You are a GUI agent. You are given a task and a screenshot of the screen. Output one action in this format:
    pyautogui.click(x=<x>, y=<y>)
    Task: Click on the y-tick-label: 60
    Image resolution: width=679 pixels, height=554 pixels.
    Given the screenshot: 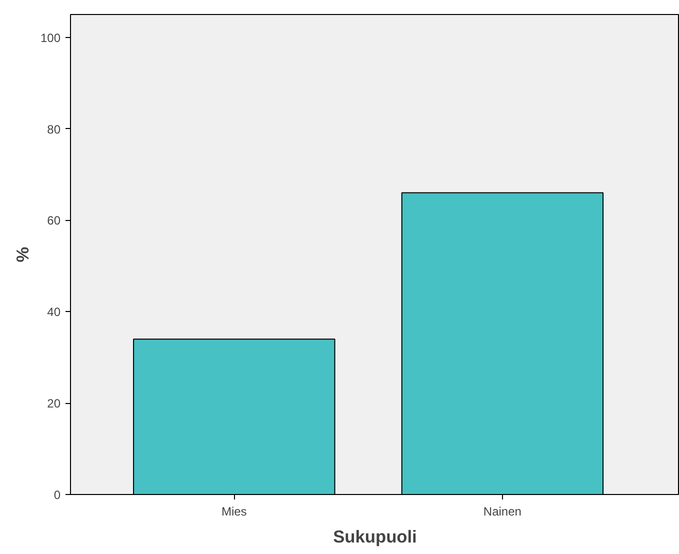 What is the action you would take?
    pyautogui.click(x=54, y=221)
    